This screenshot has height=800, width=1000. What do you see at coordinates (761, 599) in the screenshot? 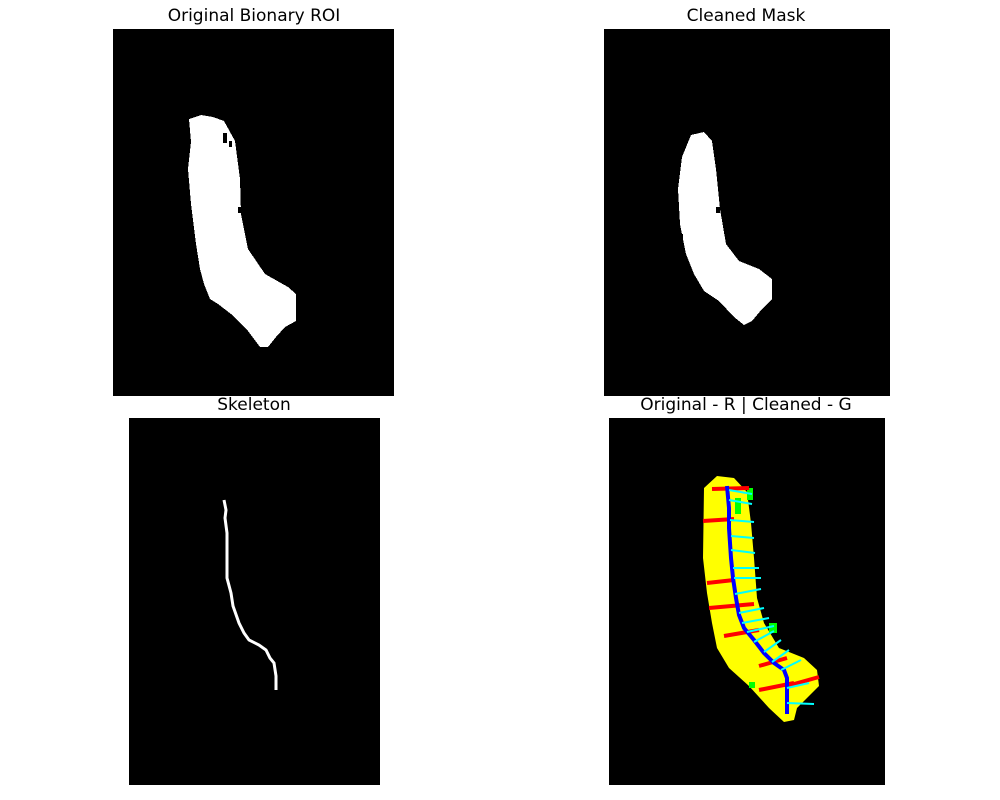
I see `overlay-plot` at bounding box center [761, 599].